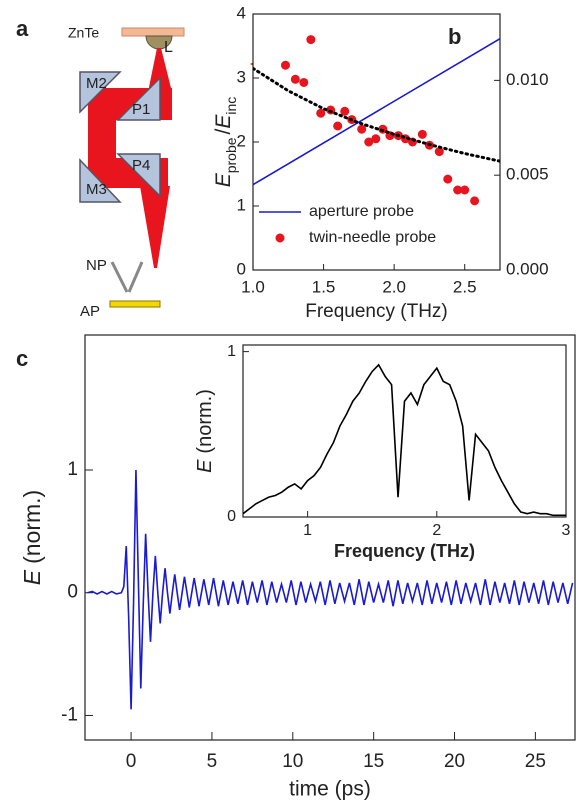 Image resolution: width=576 pixels, height=805 pixels. I want to click on label: ZnTe, so click(83, 33).